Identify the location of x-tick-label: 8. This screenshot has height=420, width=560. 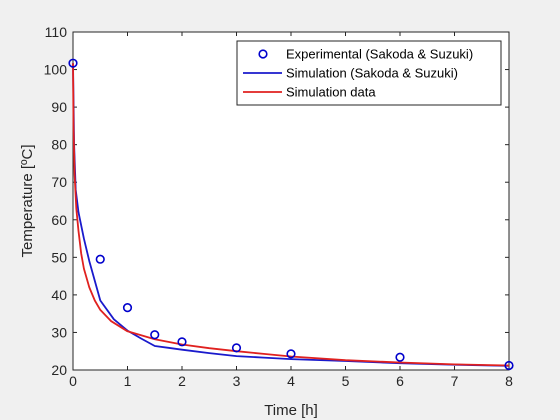
(509, 381).